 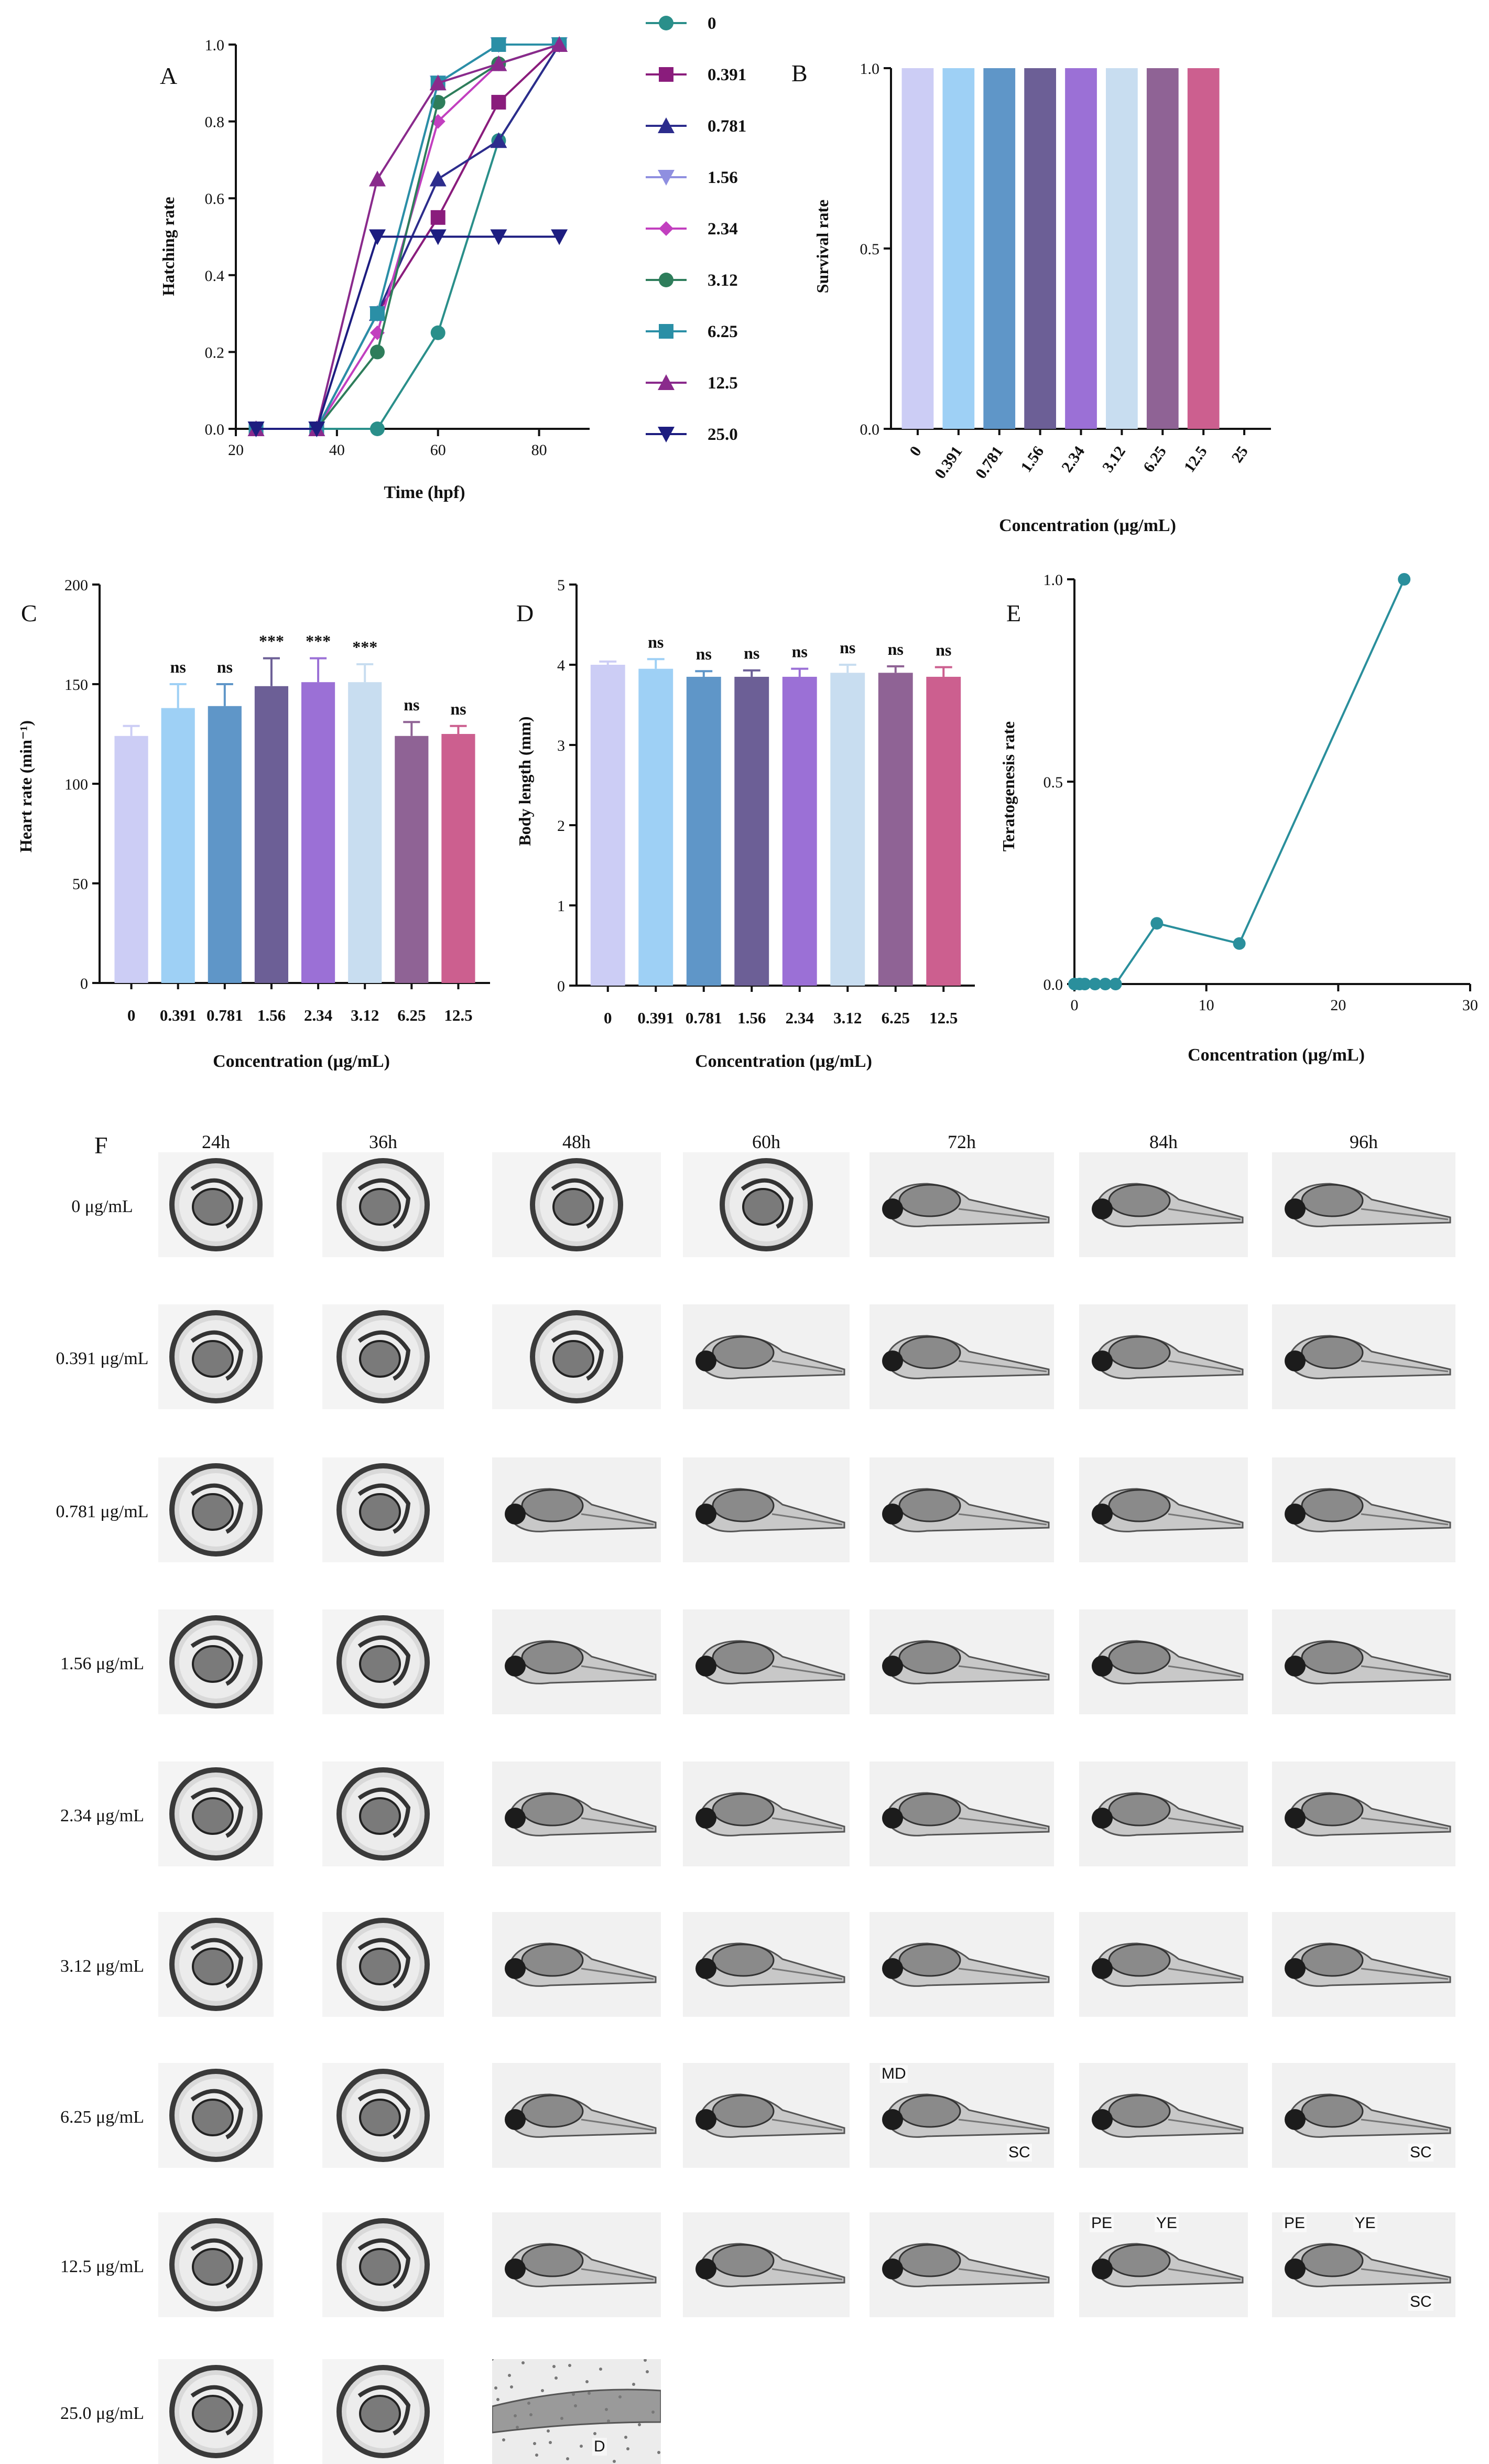 I want to click on panel-e-plot: 0.0 0.5 1.0 0 10 20 30, so click(x=1262, y=792).